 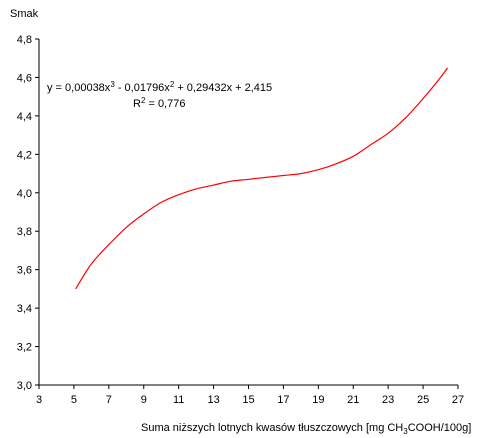 I want to click on x-axis-title-subscript: 3, so click(x=405, y=431).